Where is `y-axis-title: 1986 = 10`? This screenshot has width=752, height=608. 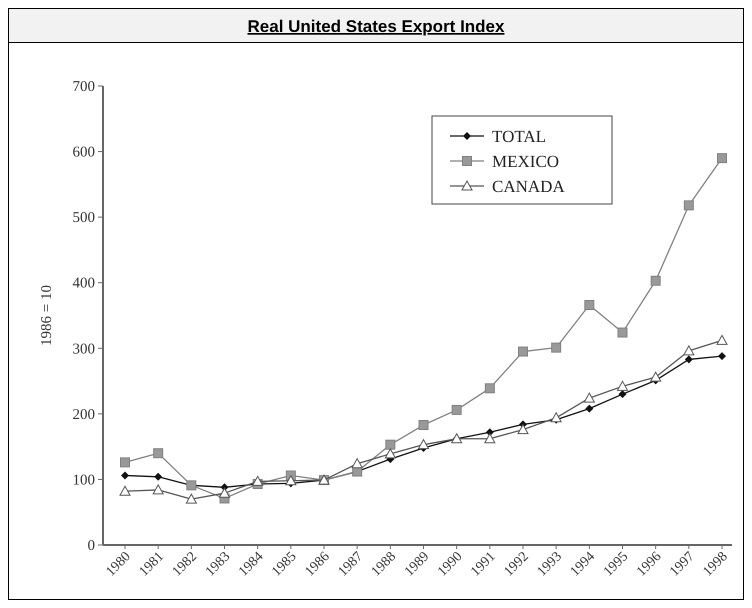
y-axis-title: 1986 = 10 is located at coordinates (47, 315).